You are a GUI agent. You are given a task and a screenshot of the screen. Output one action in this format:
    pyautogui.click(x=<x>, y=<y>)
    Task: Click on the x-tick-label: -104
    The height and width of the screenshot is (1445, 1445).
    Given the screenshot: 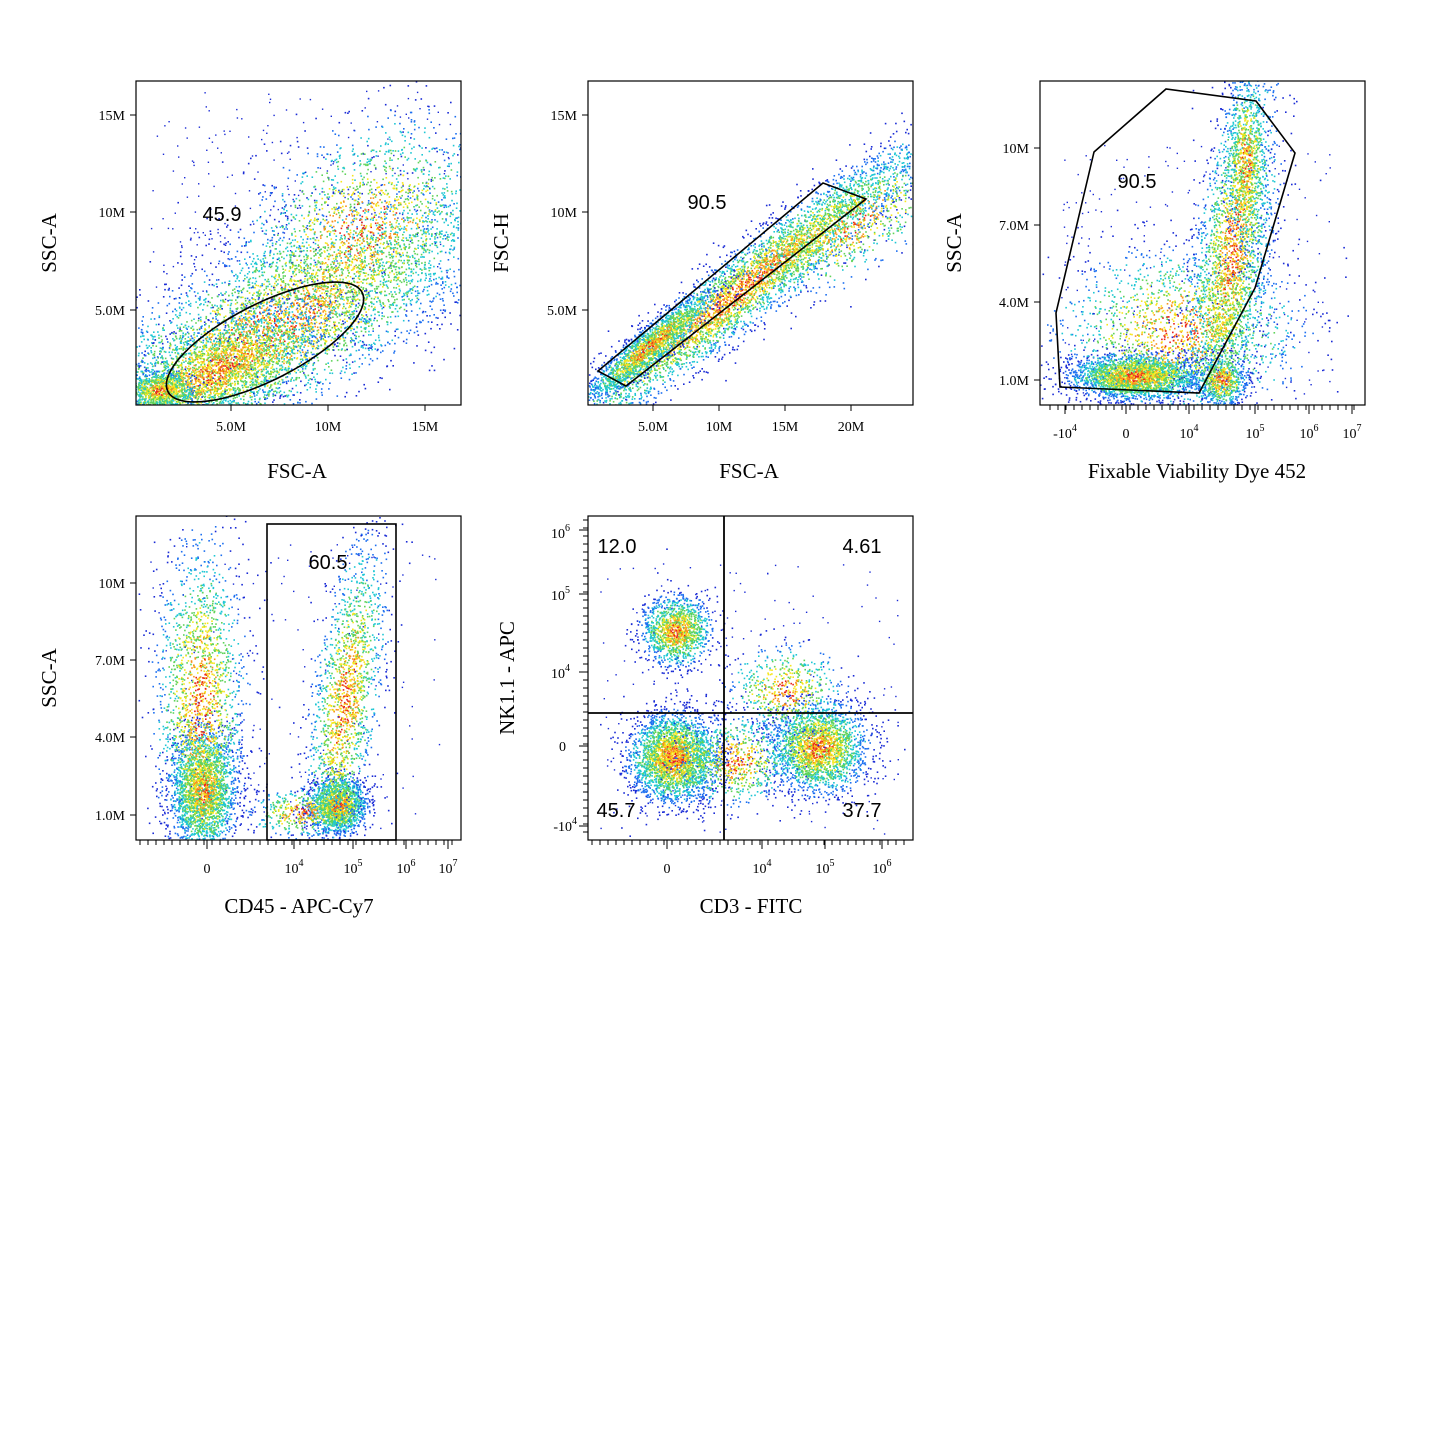 What is the action you would take?
    pyautogui.click(x=1065, y=432)
    